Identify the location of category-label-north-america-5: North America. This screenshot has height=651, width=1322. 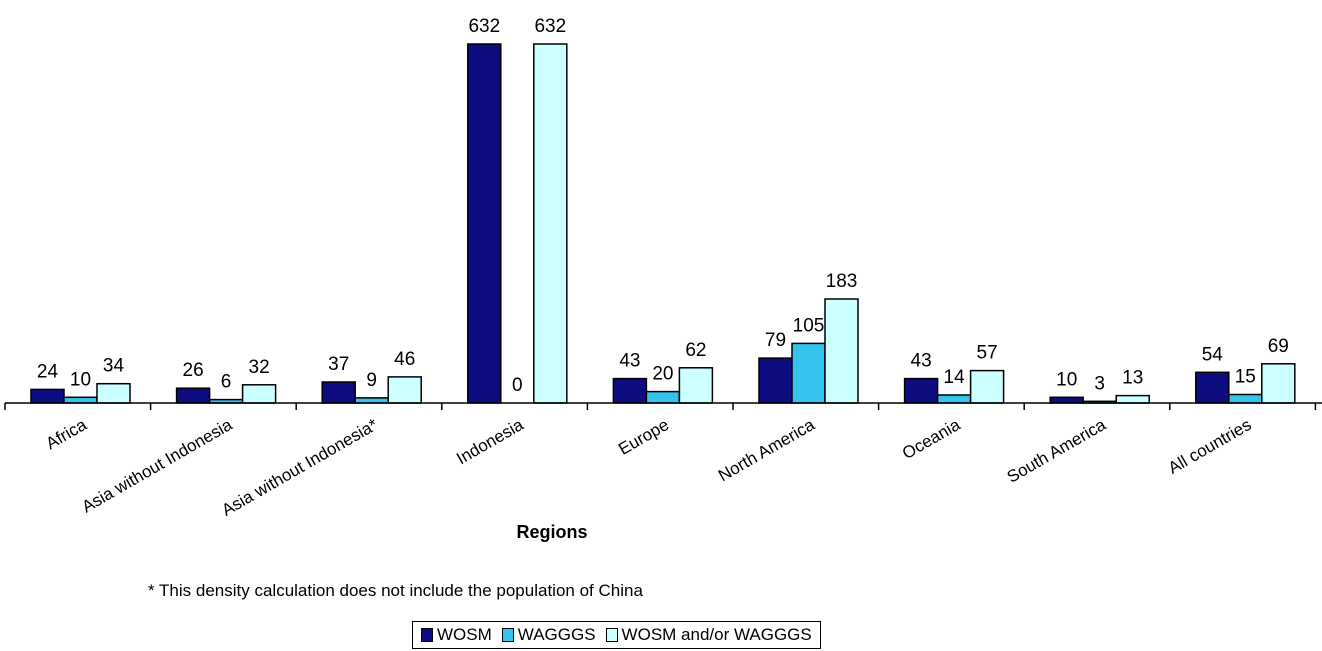
(766, 450).